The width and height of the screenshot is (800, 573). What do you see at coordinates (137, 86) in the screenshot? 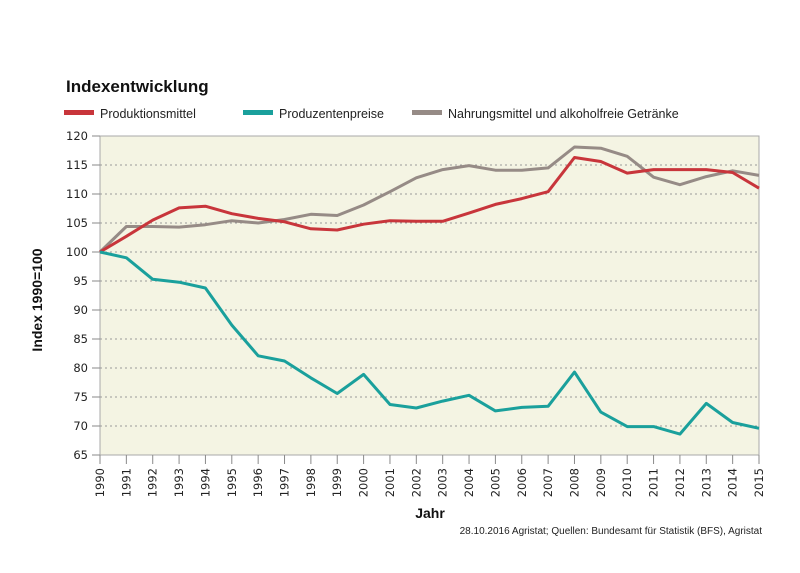
I see `chart-title: Indexentwicklung` at bounding box center [137, 86].